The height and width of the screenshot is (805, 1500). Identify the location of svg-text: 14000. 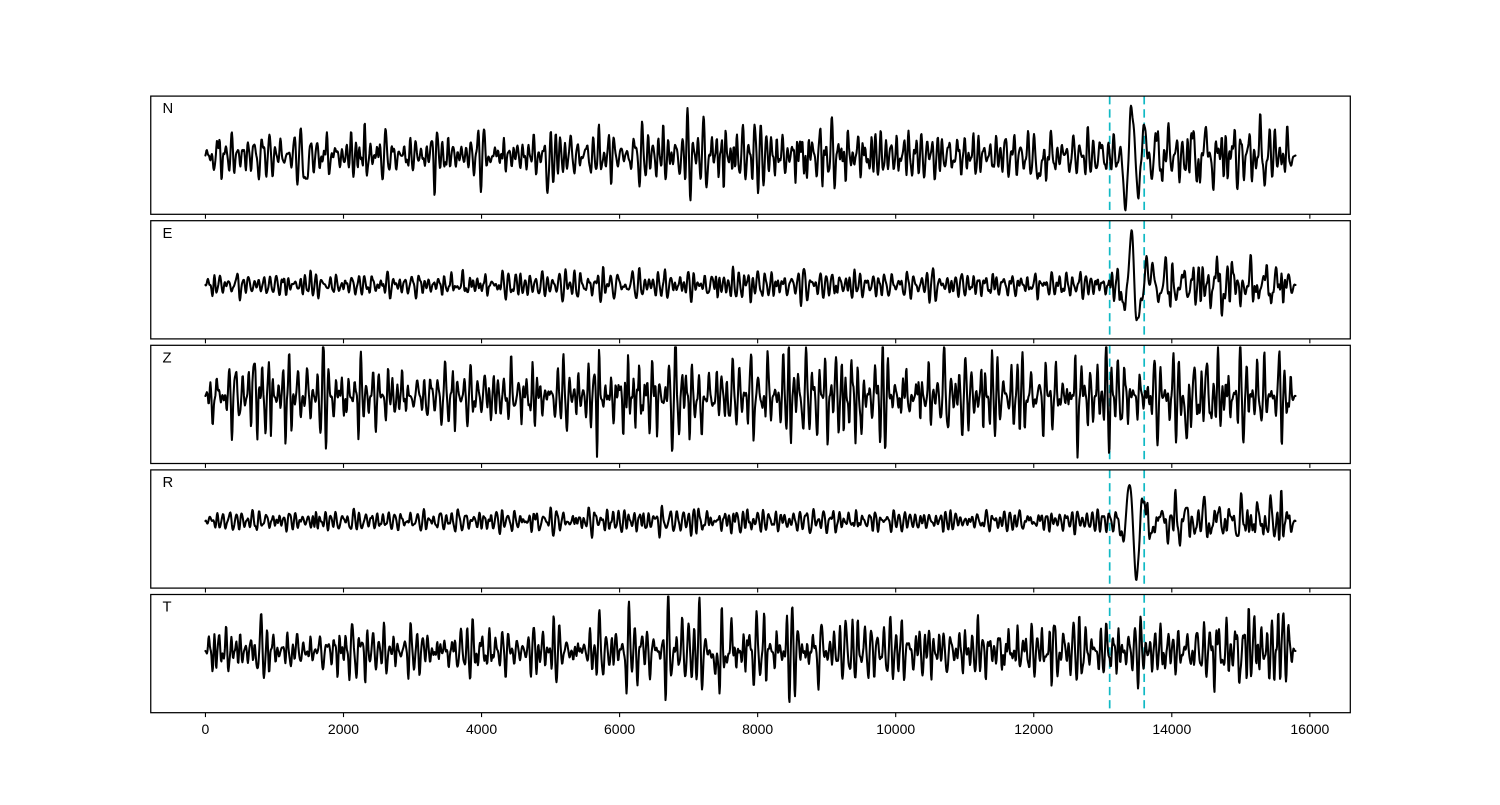
(1171, 729).